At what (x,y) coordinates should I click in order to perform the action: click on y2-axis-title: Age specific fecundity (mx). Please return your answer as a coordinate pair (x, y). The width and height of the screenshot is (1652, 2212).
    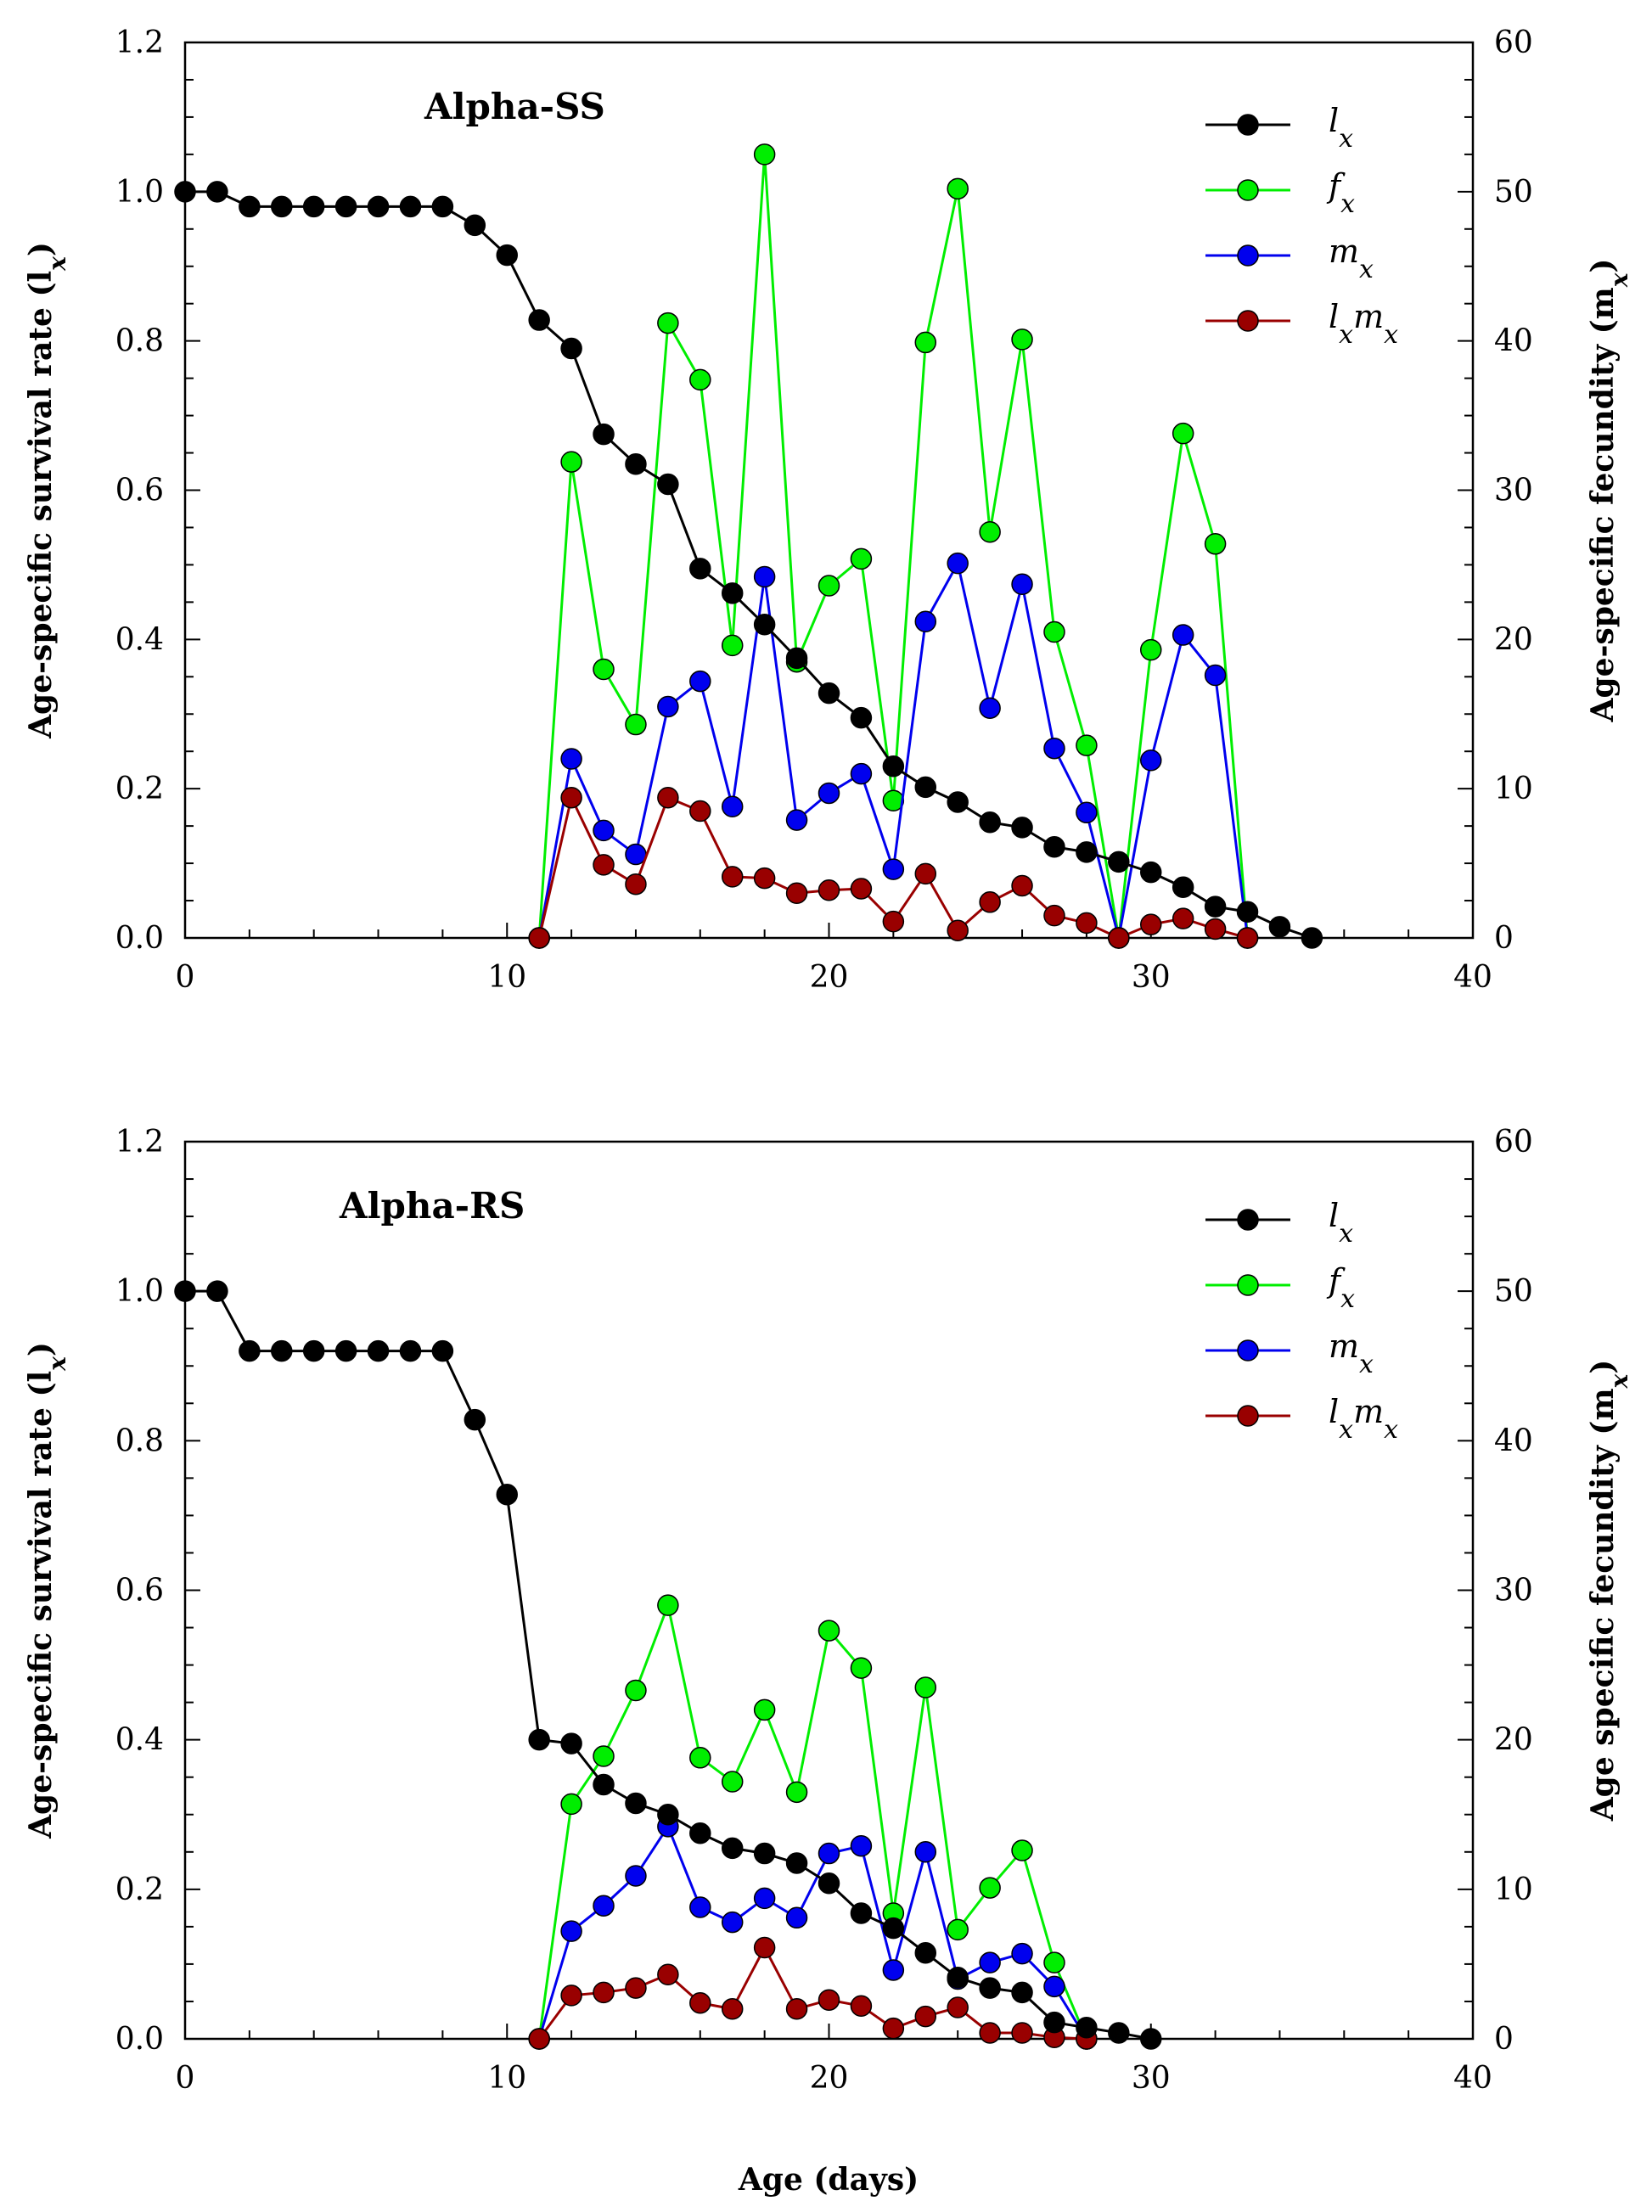
    Looking at the image, I should click on (1609, 1591).